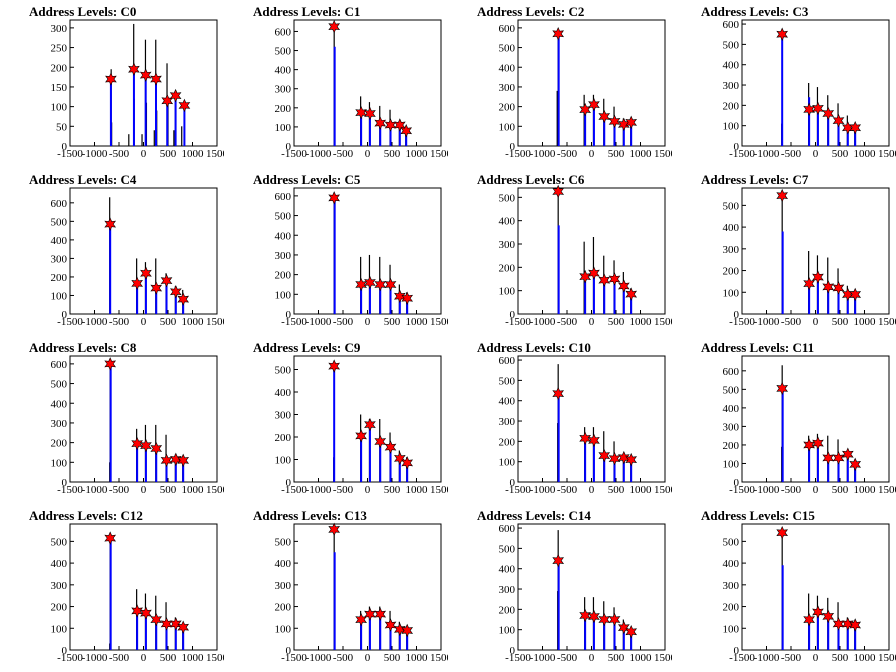 The image size is (896, 672). What do you see at coordinates (534, 515) in the screenshot?
I see `chart-title: Address Levels: C14` at bounding box center [534, 515].